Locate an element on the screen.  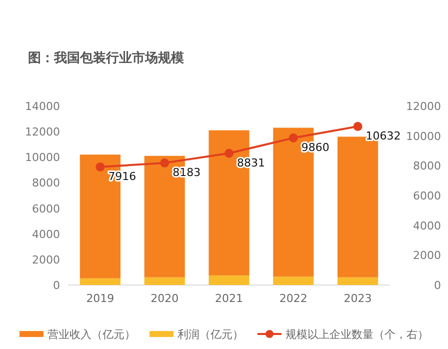
y-tick-label: 8000 is located at coordinates (46, 183).